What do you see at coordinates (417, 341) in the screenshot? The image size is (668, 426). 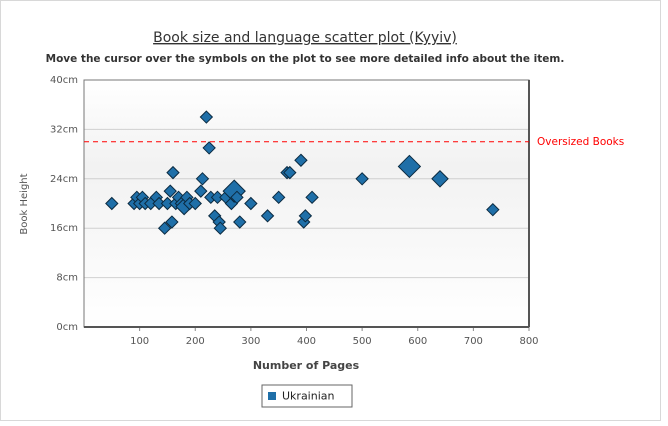 I see `x-tick-label: 600` at bounding box center [417, 341].